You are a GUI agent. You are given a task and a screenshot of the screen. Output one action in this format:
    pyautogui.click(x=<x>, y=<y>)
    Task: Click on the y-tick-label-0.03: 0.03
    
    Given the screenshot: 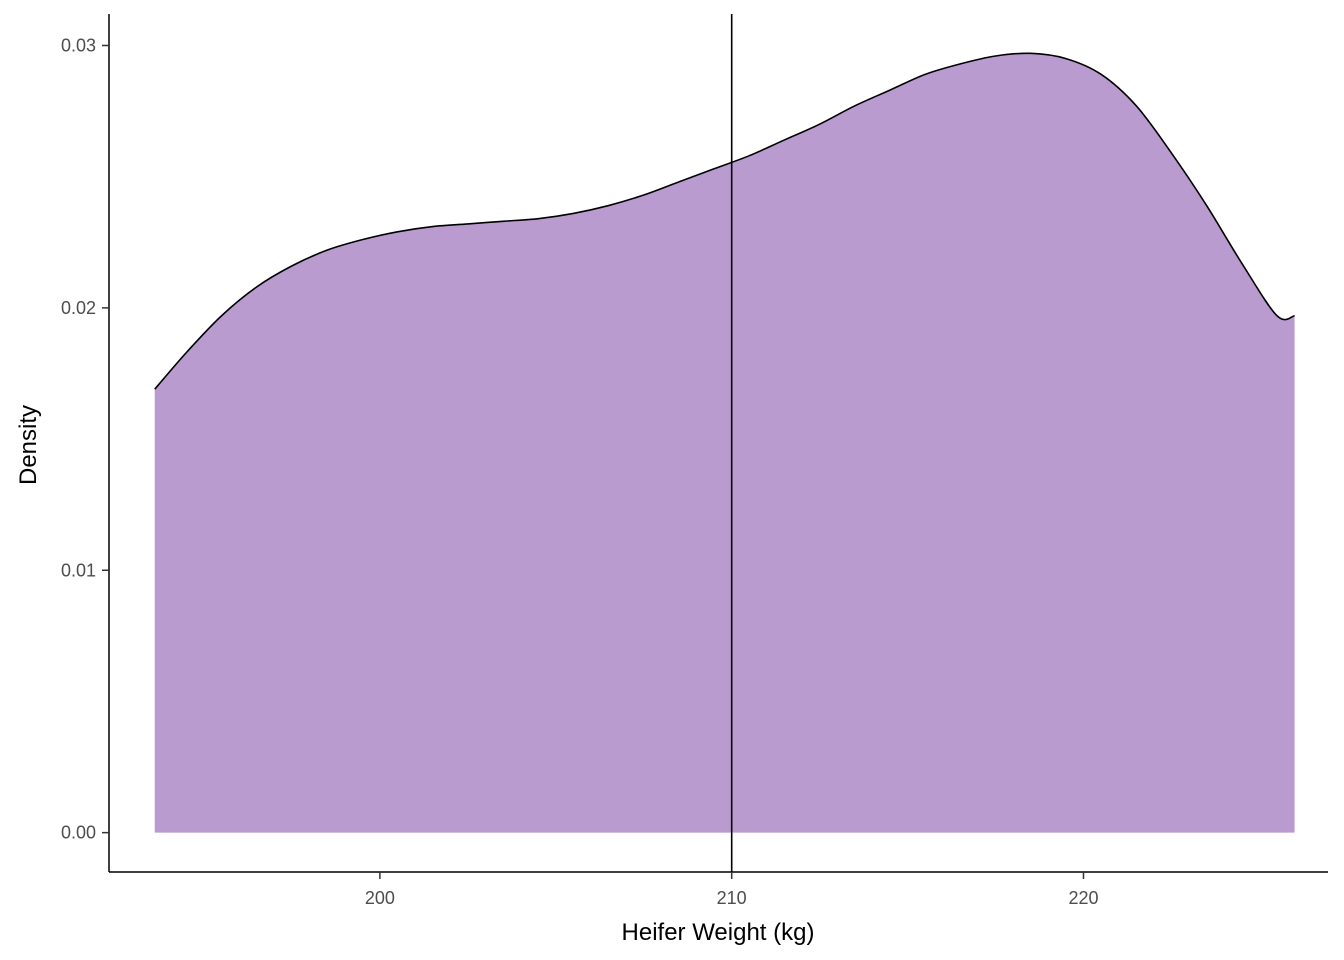 What is the action you would take?
    pyautogui.click(x=78, y=45)
    